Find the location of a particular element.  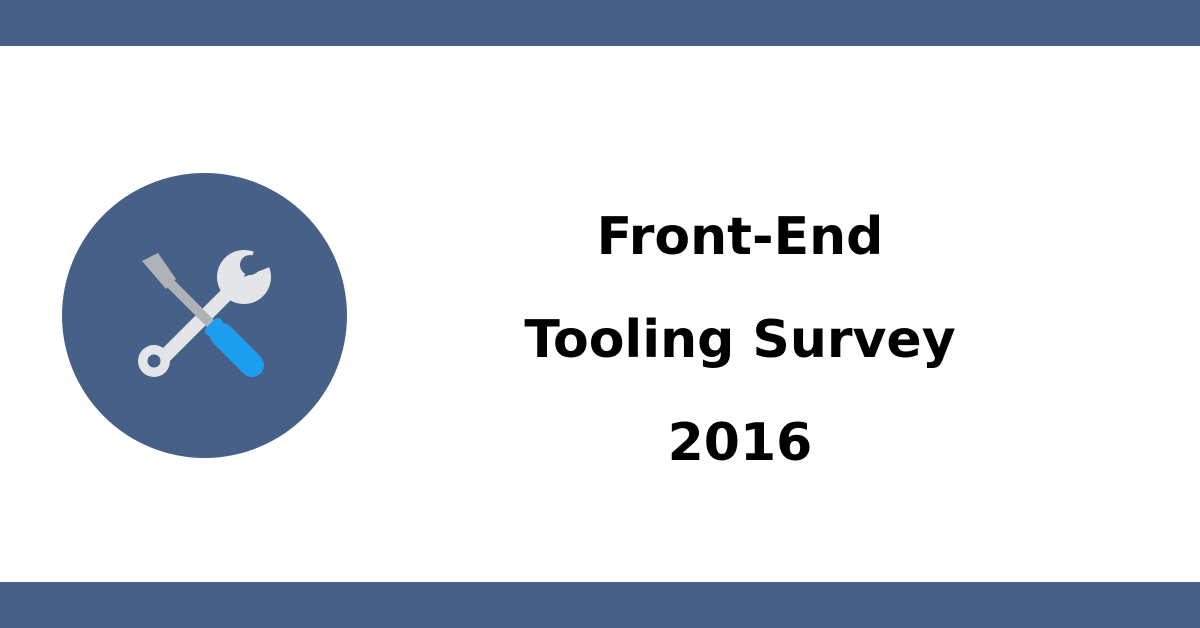

screwdriver-handle is located at coordinates (237, 350).